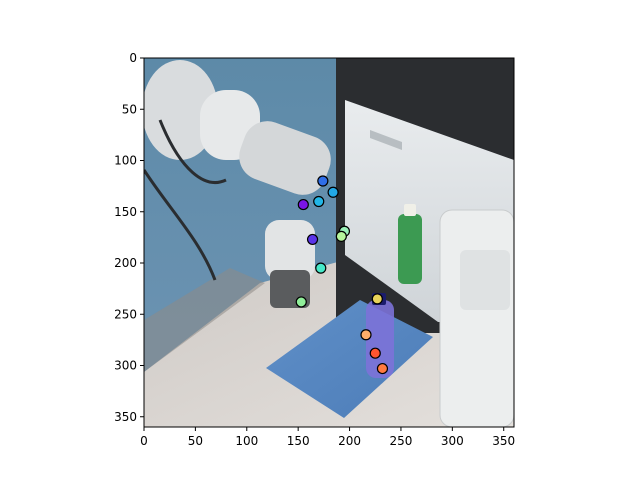  What do you see at coordinates (133, 58) in the screenshot?
I see `y-tick-label: 0` at bounding box center [133, 58].